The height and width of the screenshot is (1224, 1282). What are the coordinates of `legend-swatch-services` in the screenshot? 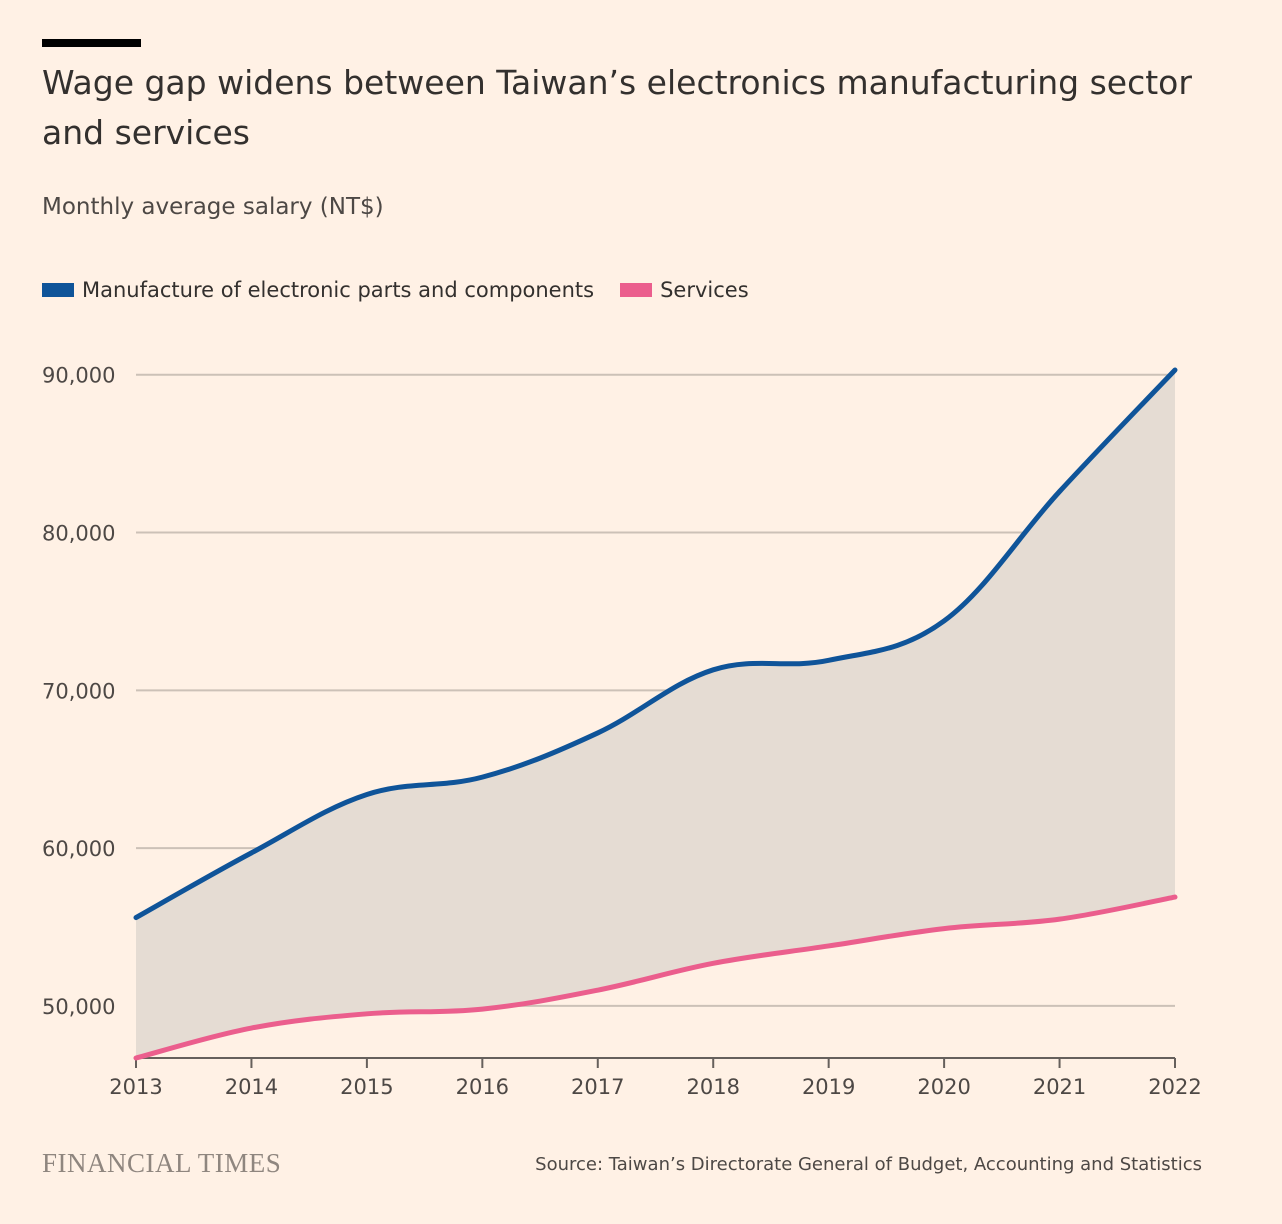 It's located at (636, 290).